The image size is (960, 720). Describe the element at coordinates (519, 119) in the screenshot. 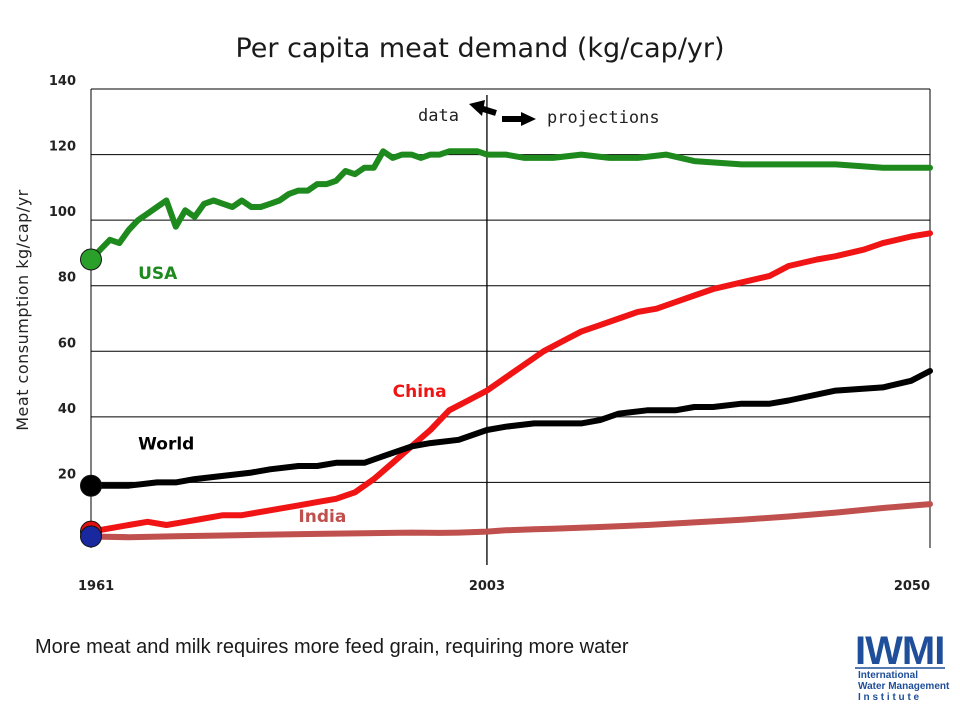

I see `right-arrow-icon` at that location.